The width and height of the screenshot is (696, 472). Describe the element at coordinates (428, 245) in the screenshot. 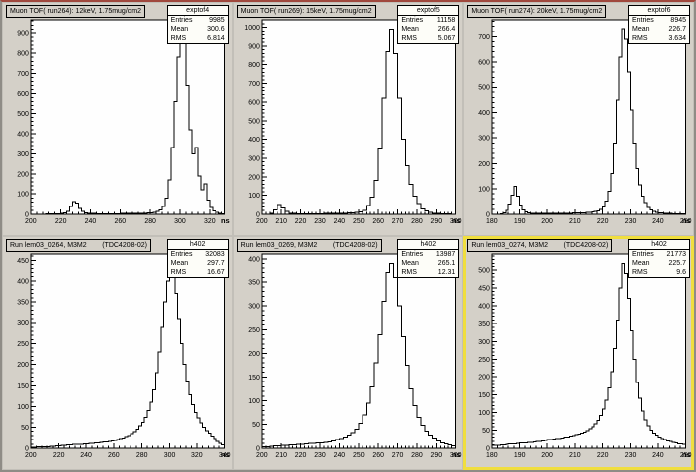

I see `stats-histogram-name: h402` at that location.